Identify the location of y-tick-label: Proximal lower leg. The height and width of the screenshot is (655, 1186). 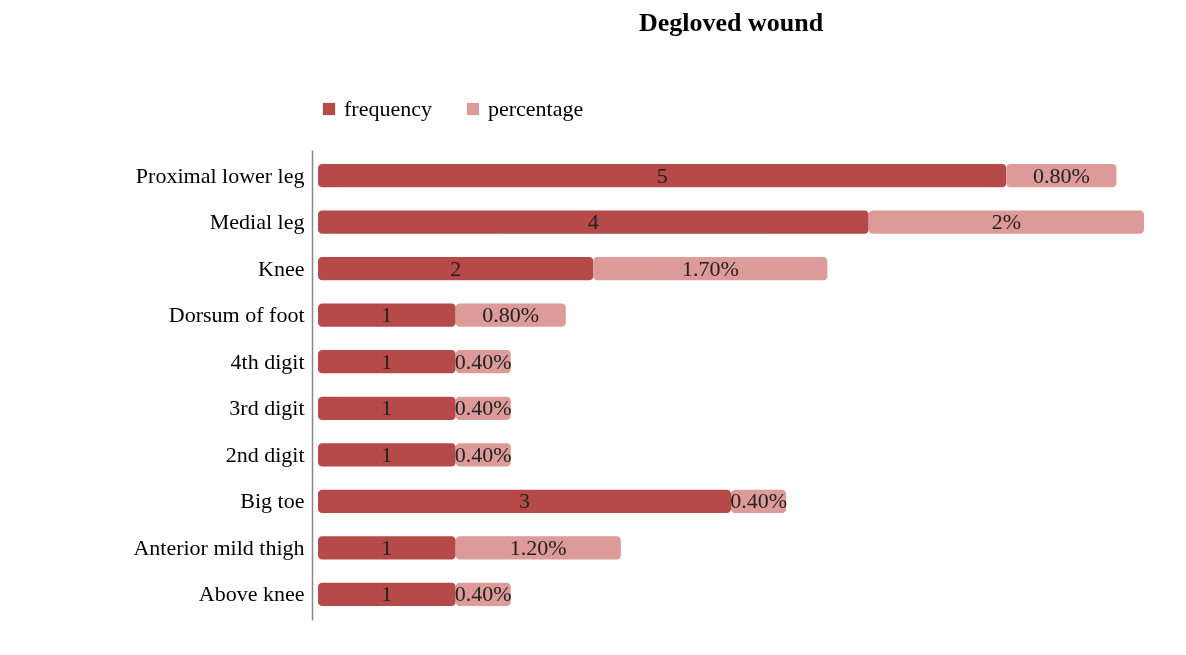
(220, 175).